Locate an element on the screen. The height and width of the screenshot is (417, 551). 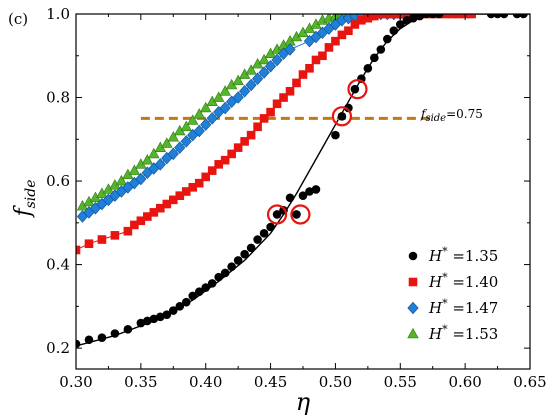
legend-marker-circle is located at coordinates (413, 256).